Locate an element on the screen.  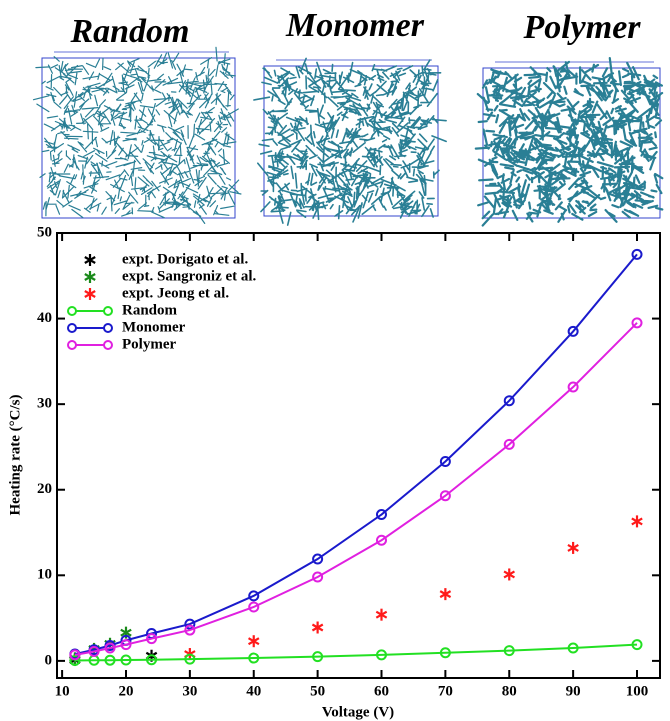
x-axis-title: Voltage (V) is located at coordinates (358, 712).